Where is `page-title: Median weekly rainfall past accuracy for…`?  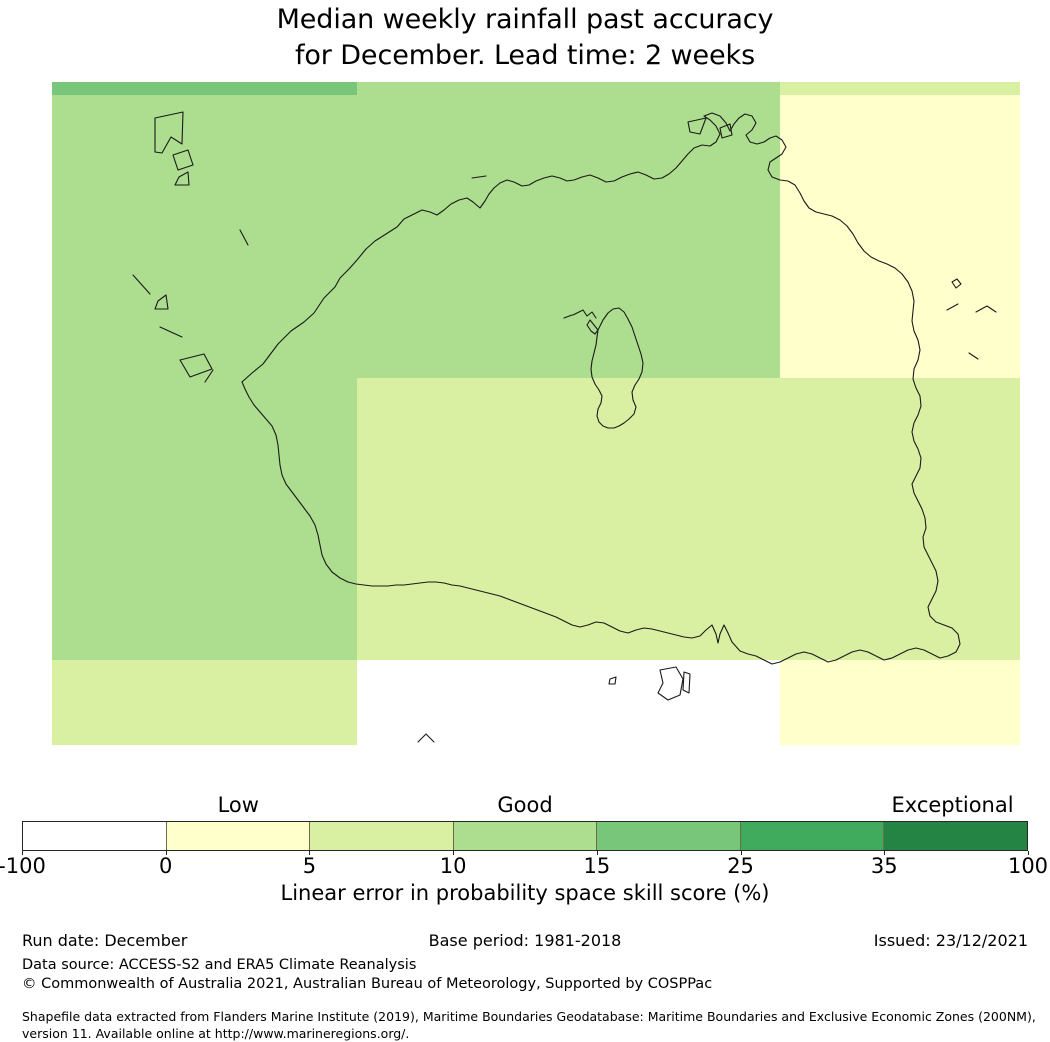
page-title: Median weekly rainfall past accuracy for… is located at coordinates (525, 37).